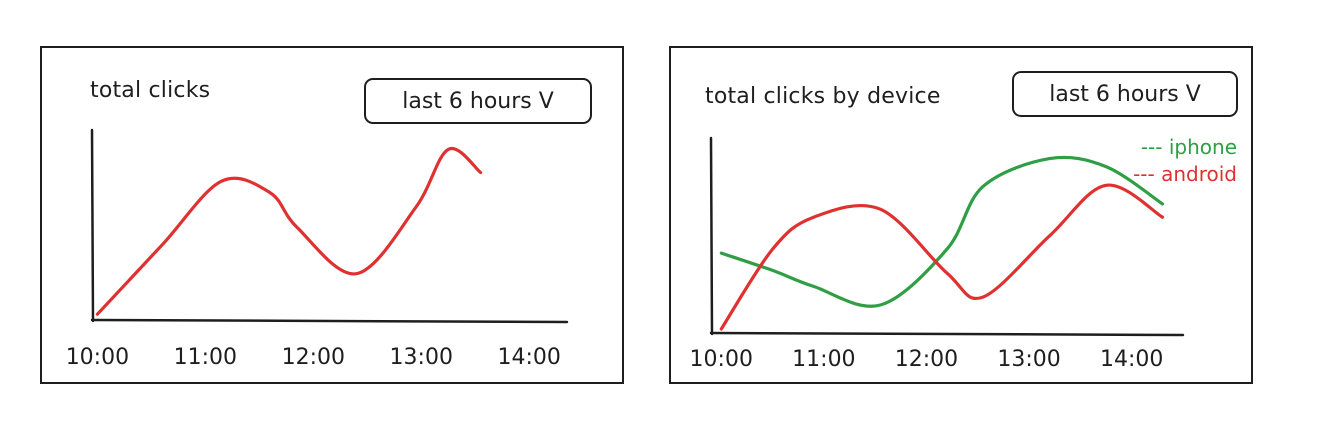  I want to click on series-line-android, so click(942, 257).